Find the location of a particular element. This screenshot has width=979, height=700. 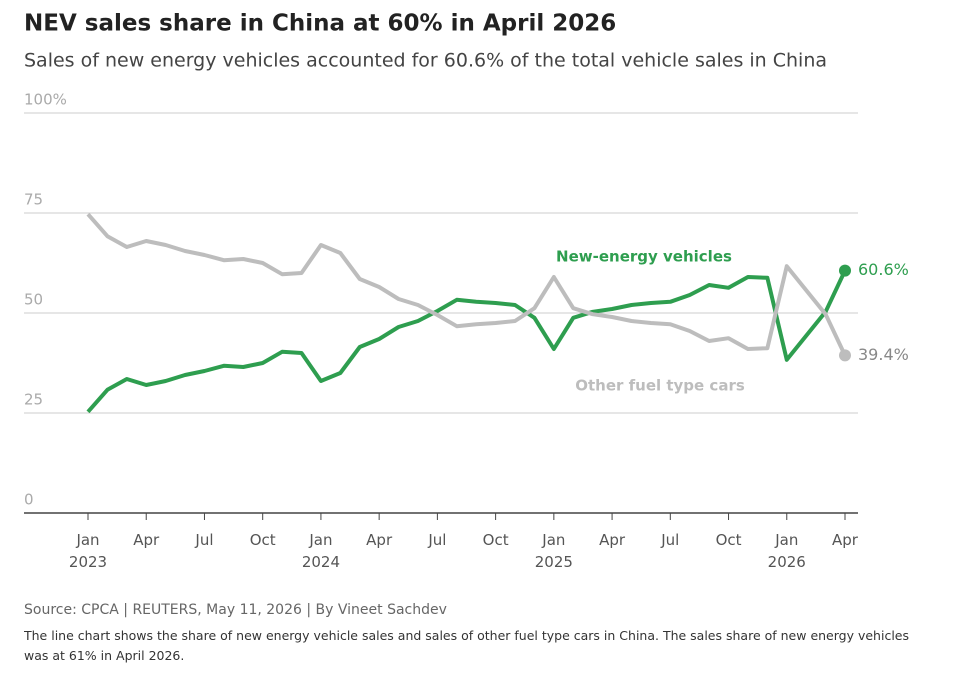

x-tick-label: Jan 2023 is located at coordinates (88, 551).